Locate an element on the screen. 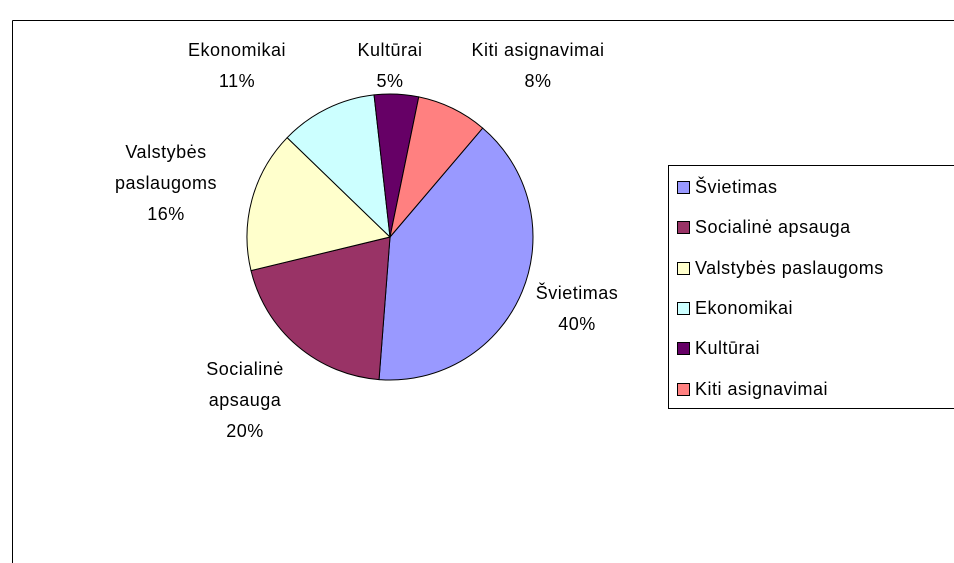  legend-label: Švietimas is located at coordinates (736, 187).